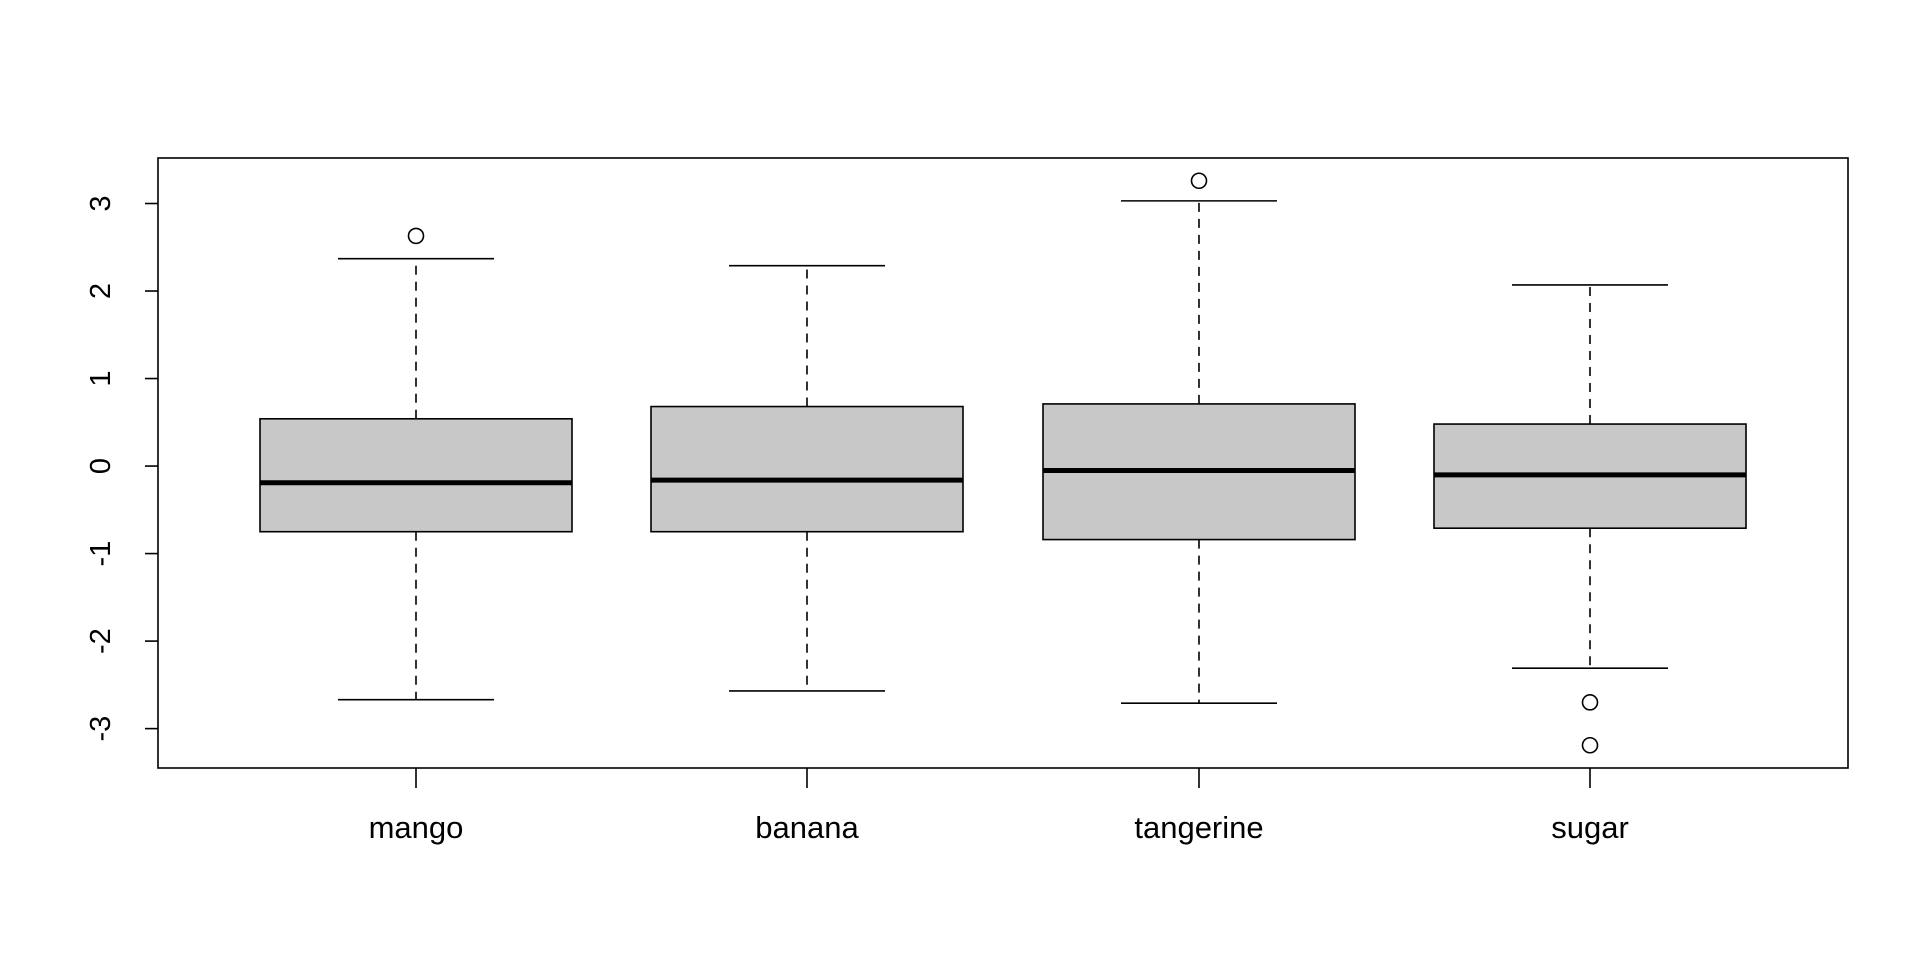  Describe the element at coordinates (101, 641) in the screenshot. I see `y-tick-label: -2` at that location.